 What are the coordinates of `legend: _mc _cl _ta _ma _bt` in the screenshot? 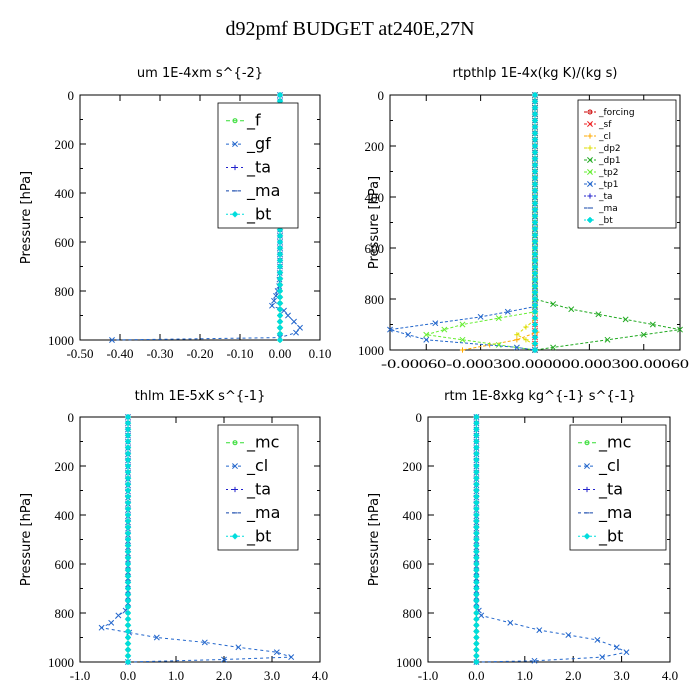 It's located at (258, 487).